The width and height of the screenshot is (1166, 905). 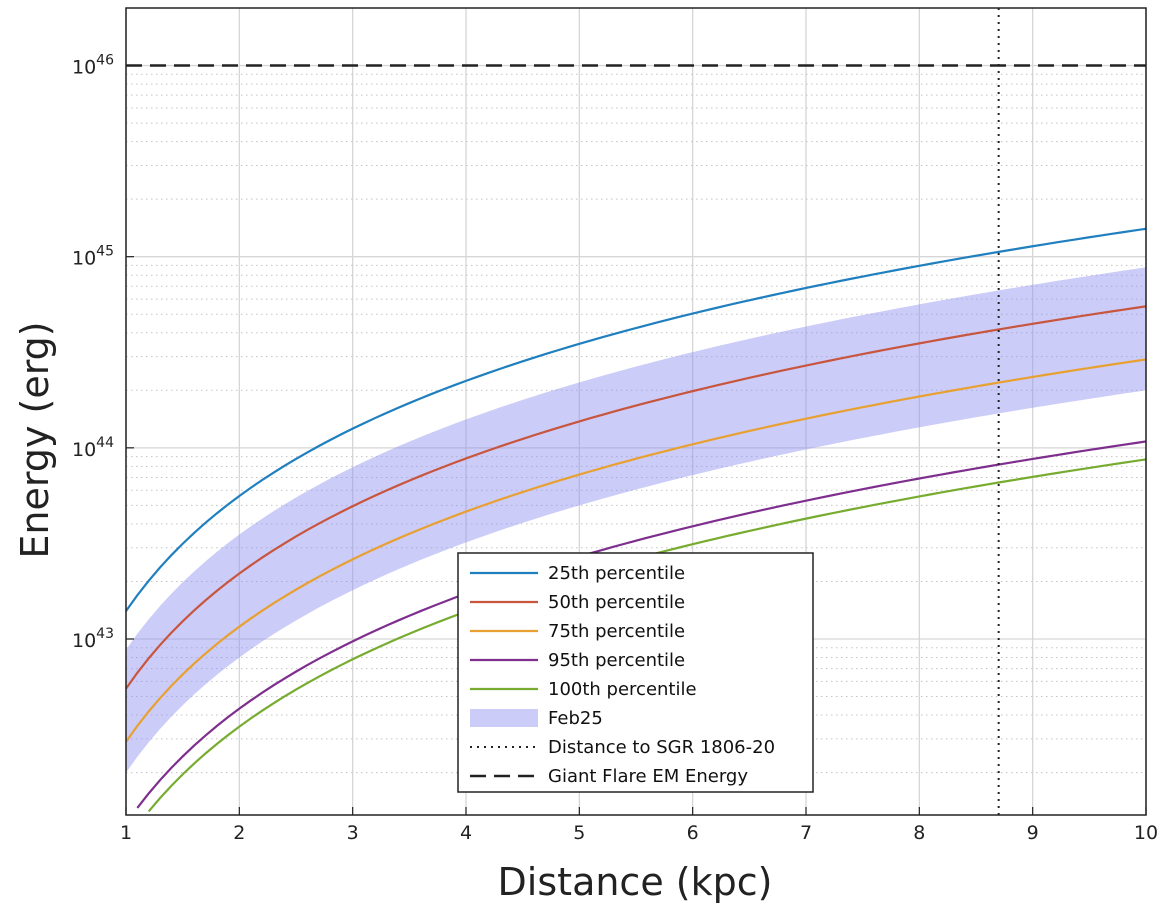 I want to click on x-tick-label: 8, so click(x=919, y=833).